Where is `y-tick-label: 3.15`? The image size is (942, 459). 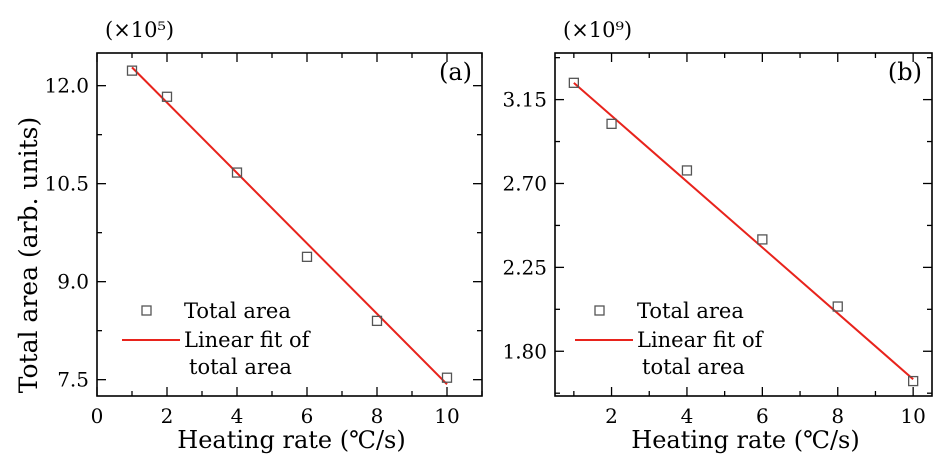
y-tick-label: 3.15 is located at coordinates (524, 100).